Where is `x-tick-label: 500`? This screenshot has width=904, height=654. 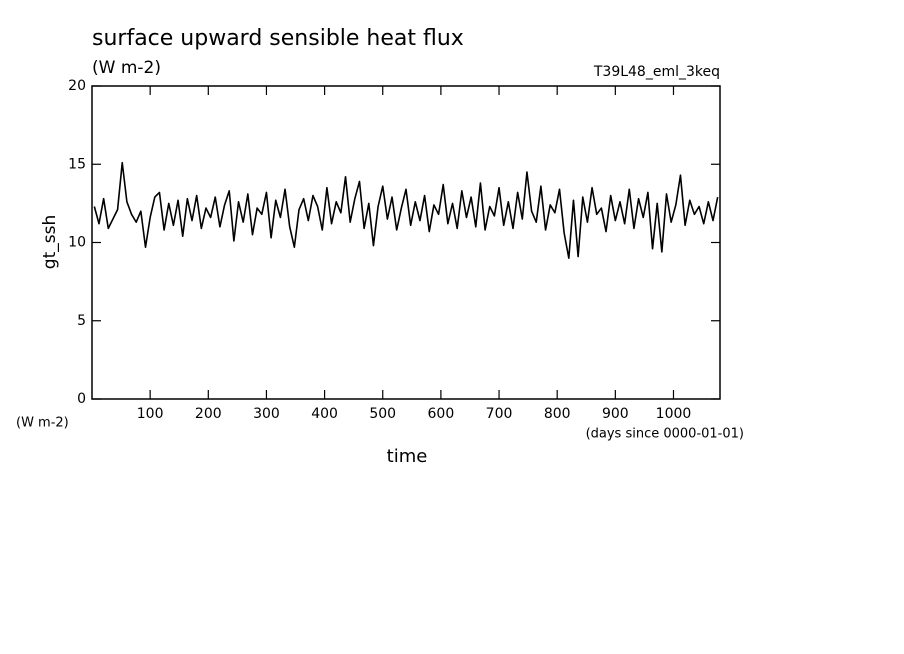
x-tick-label: 500 is located at coordinates (382, 414).